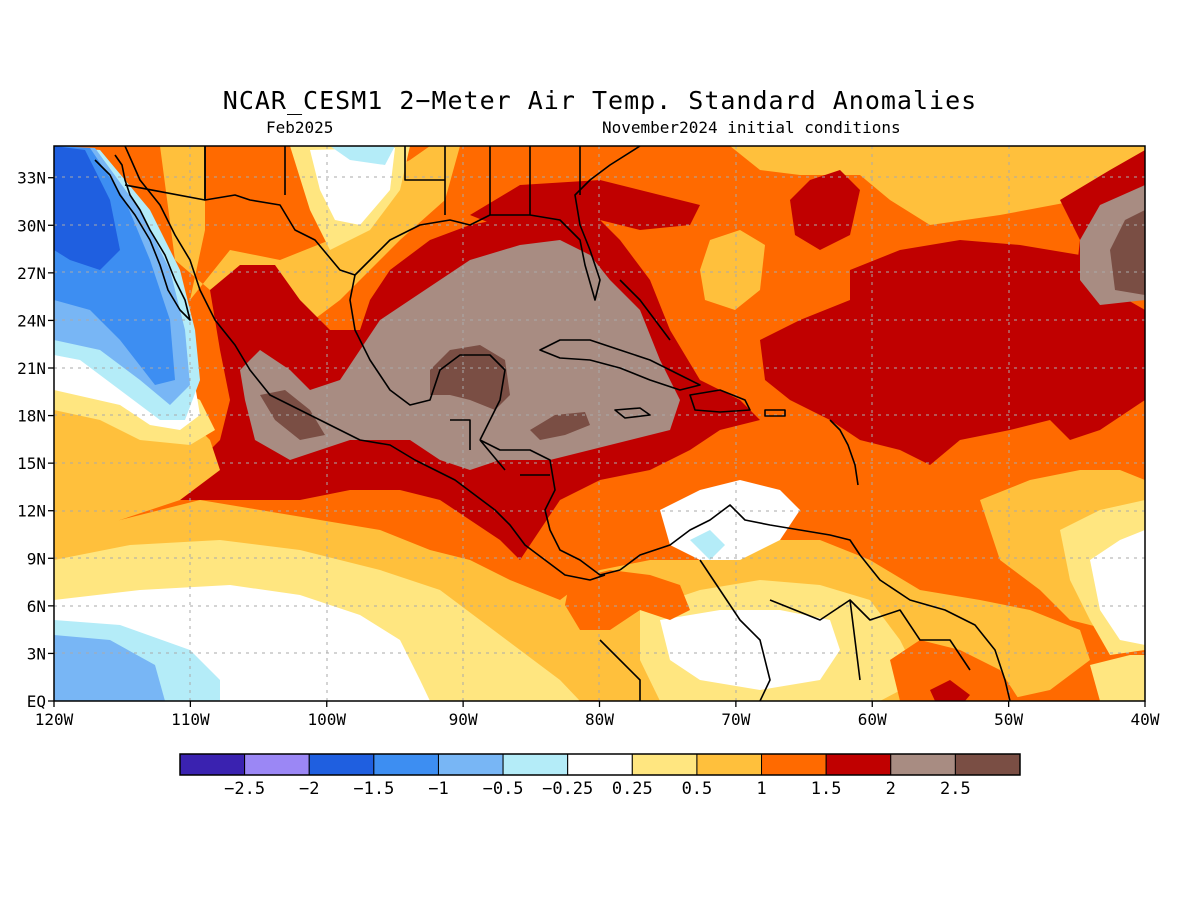 The image size is (1200, 900). Describe the element at coordinates (463, 719) in the screenshot. I see `x-tick-label: 90W` at that location.